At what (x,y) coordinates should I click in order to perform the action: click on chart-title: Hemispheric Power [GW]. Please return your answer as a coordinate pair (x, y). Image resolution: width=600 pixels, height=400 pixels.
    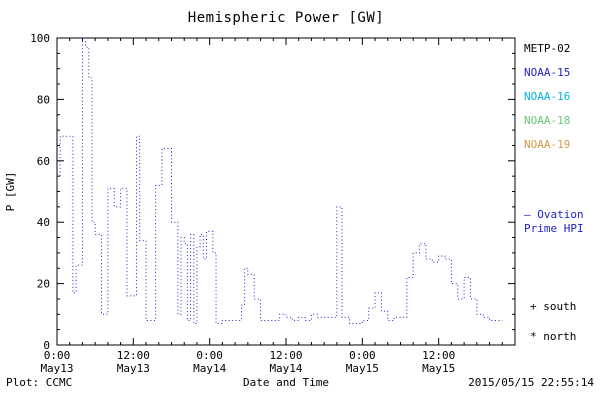
    Looking at the image, I should click on (286, 18).